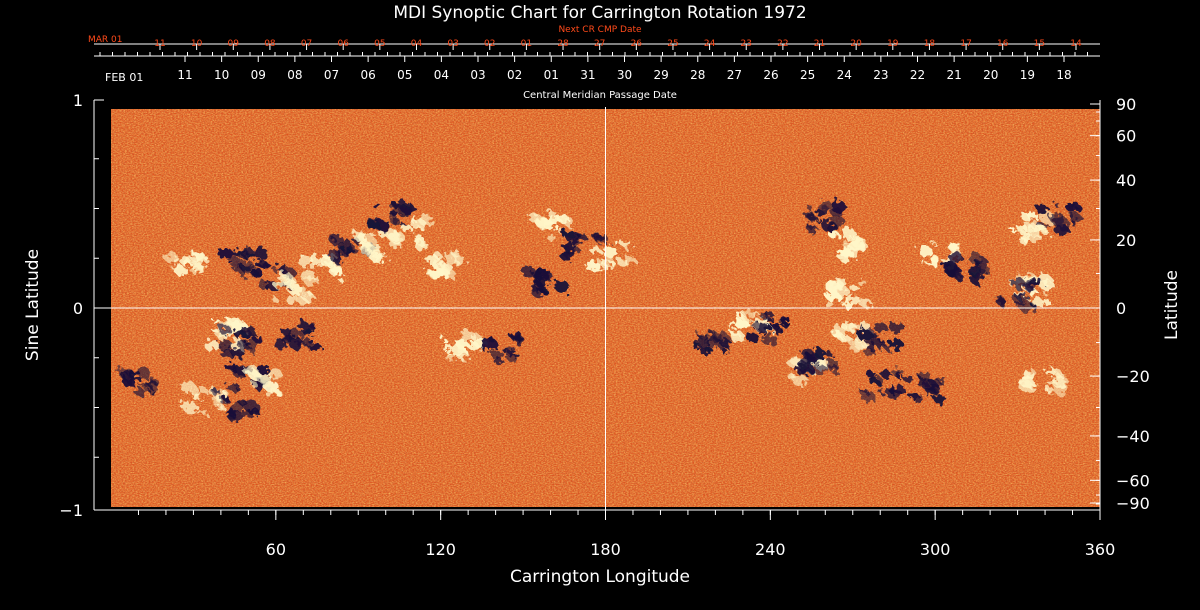  What do you see at coordinates (1027, 75) in the screenshot?
I see `cmp-date-label: 19` at bounding box center [1027, 75].